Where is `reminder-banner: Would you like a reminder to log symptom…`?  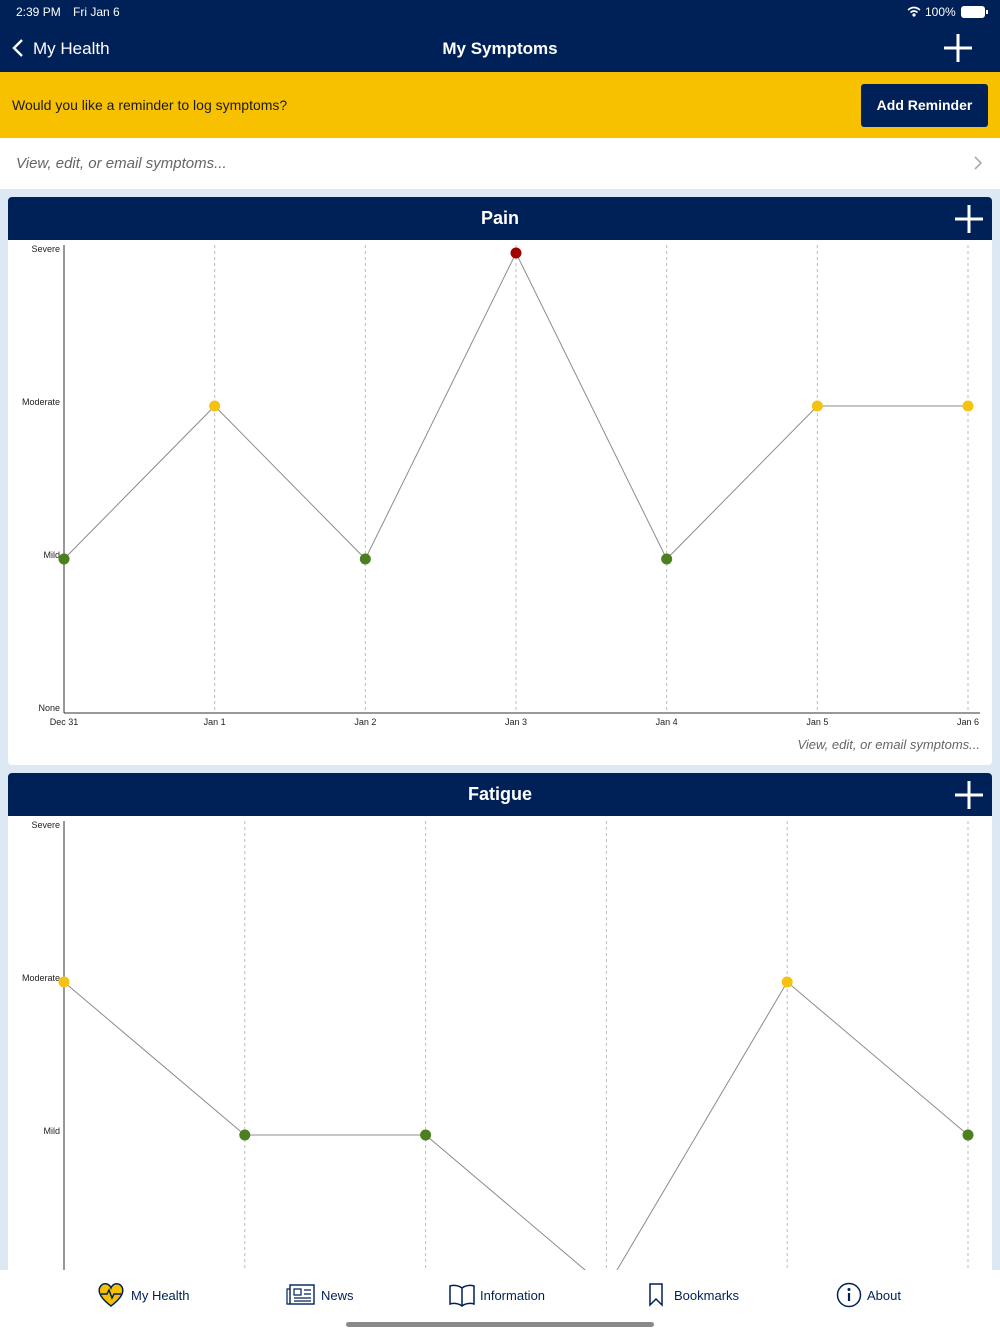 reminder-banner: Would you like a reminder to log symptom… is located at coordinates (500, 105).